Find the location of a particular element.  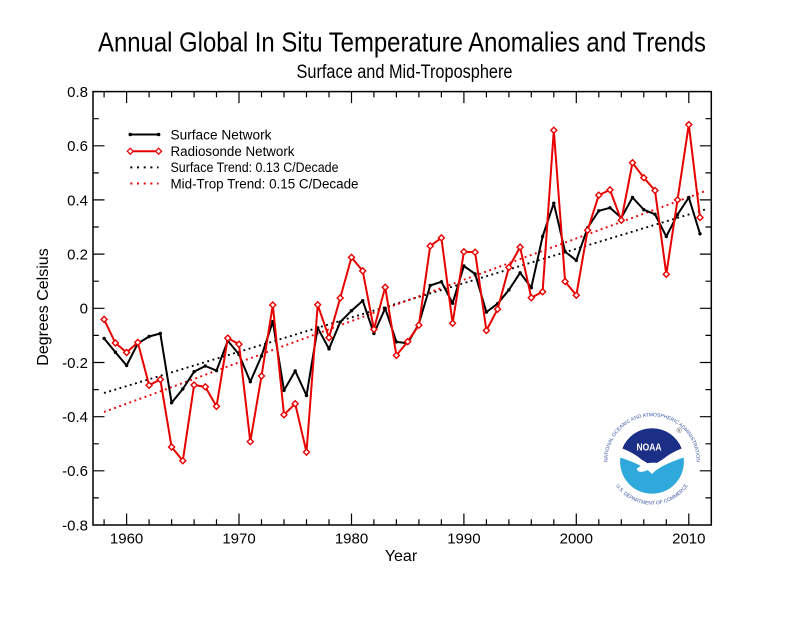

svg-text: 1970 is located at coordinates (238, 538).